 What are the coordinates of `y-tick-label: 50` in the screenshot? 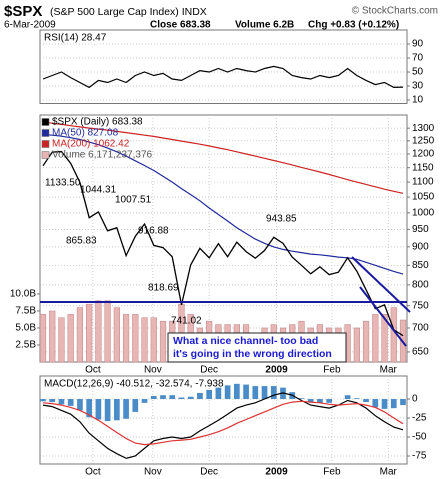 It's located at (418, 72).